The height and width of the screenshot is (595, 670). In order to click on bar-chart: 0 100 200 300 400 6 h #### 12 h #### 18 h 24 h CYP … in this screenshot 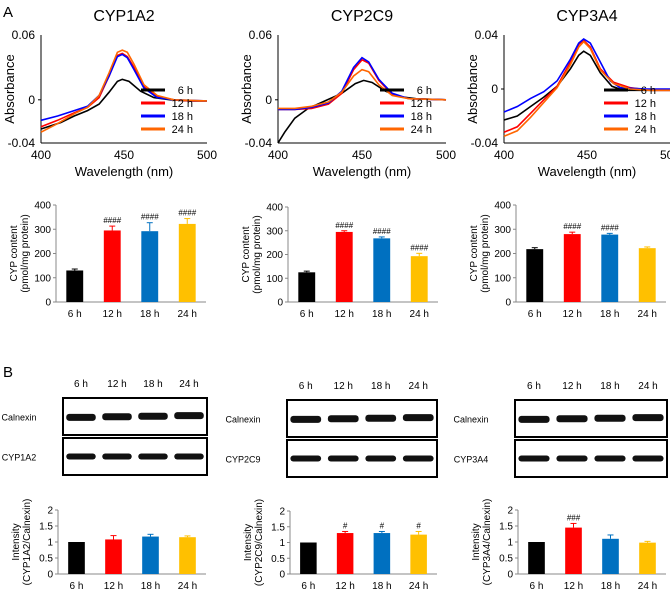, I will do `click(567, 260)`.